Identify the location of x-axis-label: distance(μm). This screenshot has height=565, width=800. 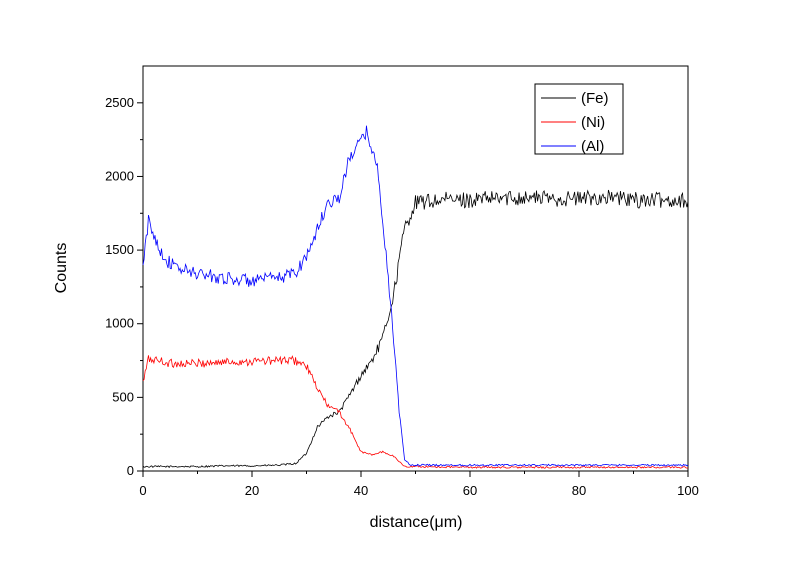
(416, 522).